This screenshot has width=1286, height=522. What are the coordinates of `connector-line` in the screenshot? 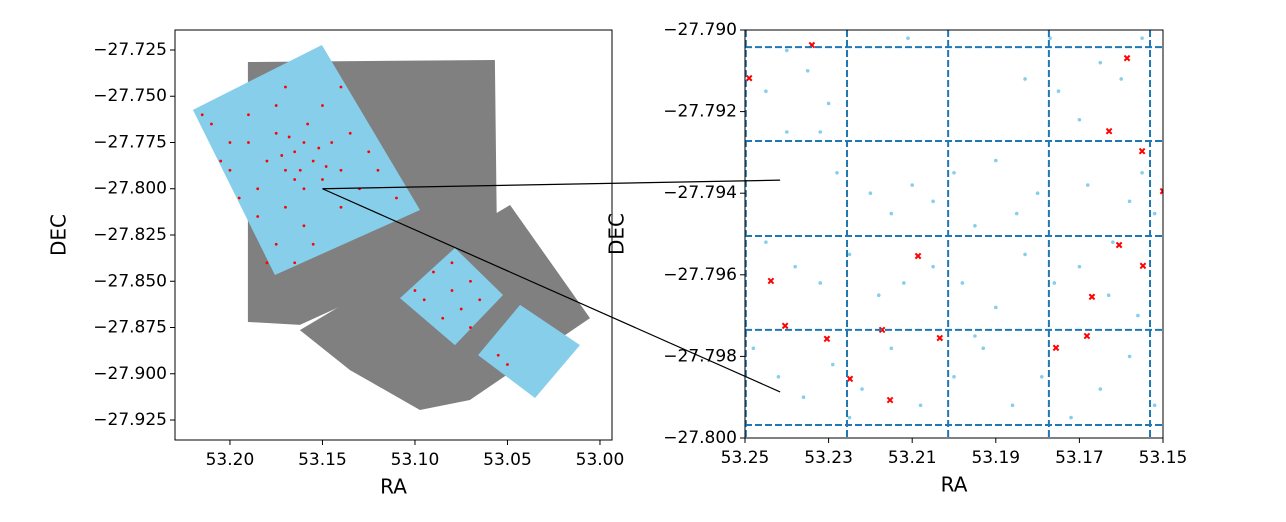 It's located at (551, 184).